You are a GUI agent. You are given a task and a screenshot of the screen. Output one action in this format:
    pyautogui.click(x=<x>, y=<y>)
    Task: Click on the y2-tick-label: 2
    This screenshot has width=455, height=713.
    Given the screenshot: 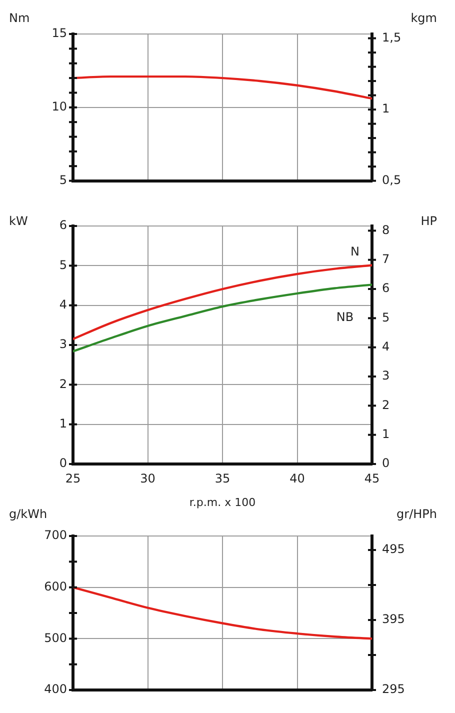 What is the action you would take?
    pyautogui.click(x=386, y=405)
    